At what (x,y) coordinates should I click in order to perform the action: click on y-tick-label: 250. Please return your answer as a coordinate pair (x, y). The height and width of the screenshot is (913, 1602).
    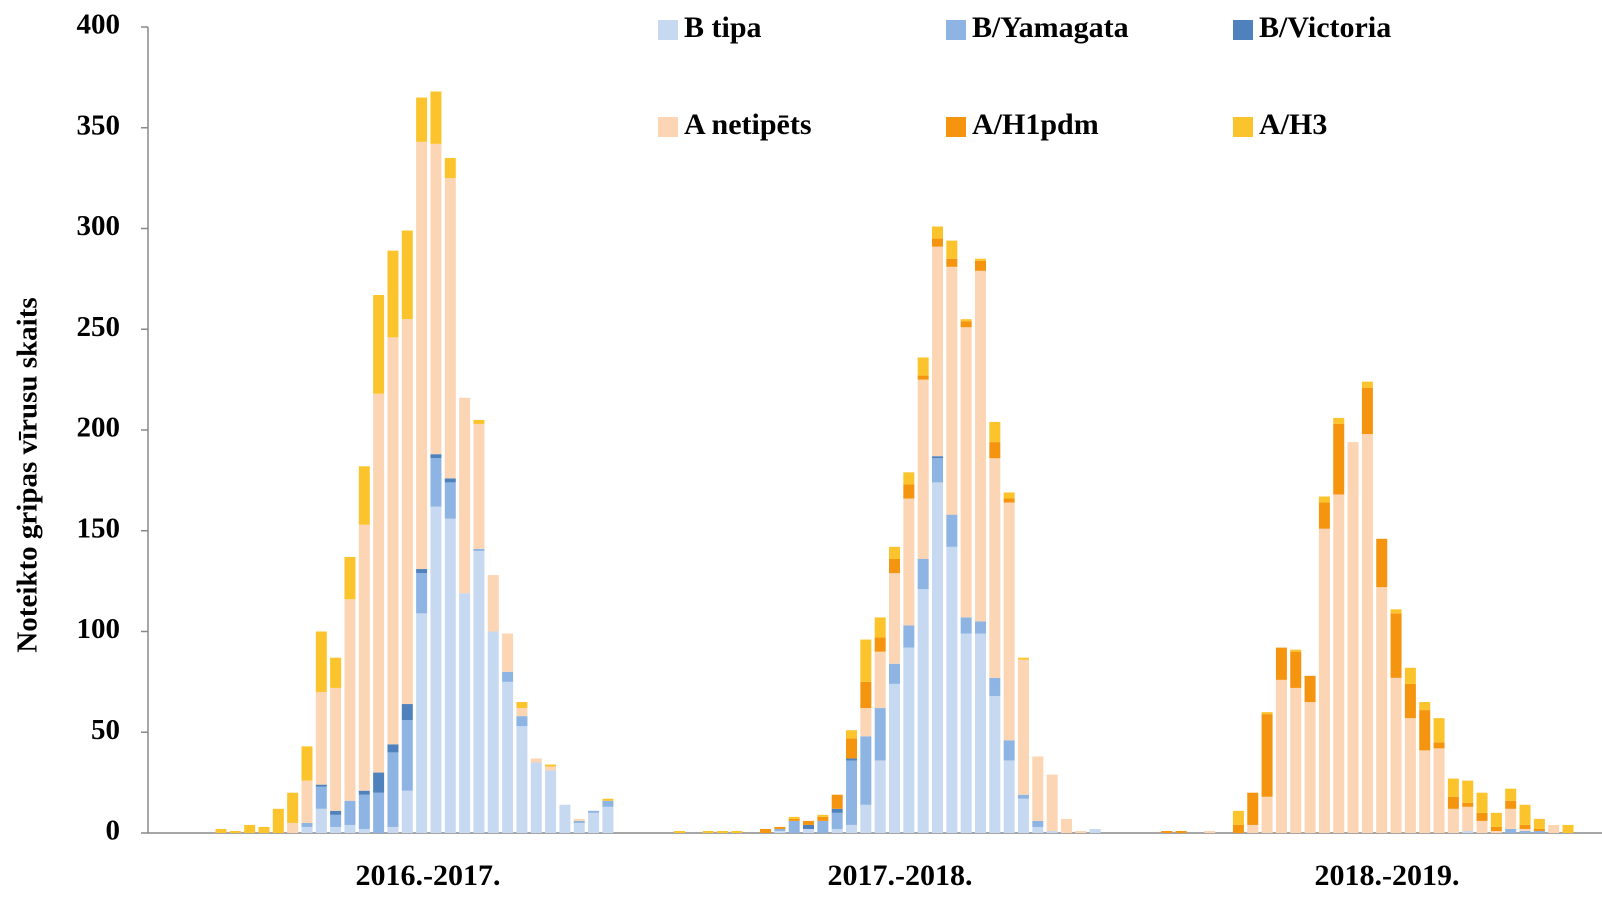
    Looking at the image, I should click on (99, 327).